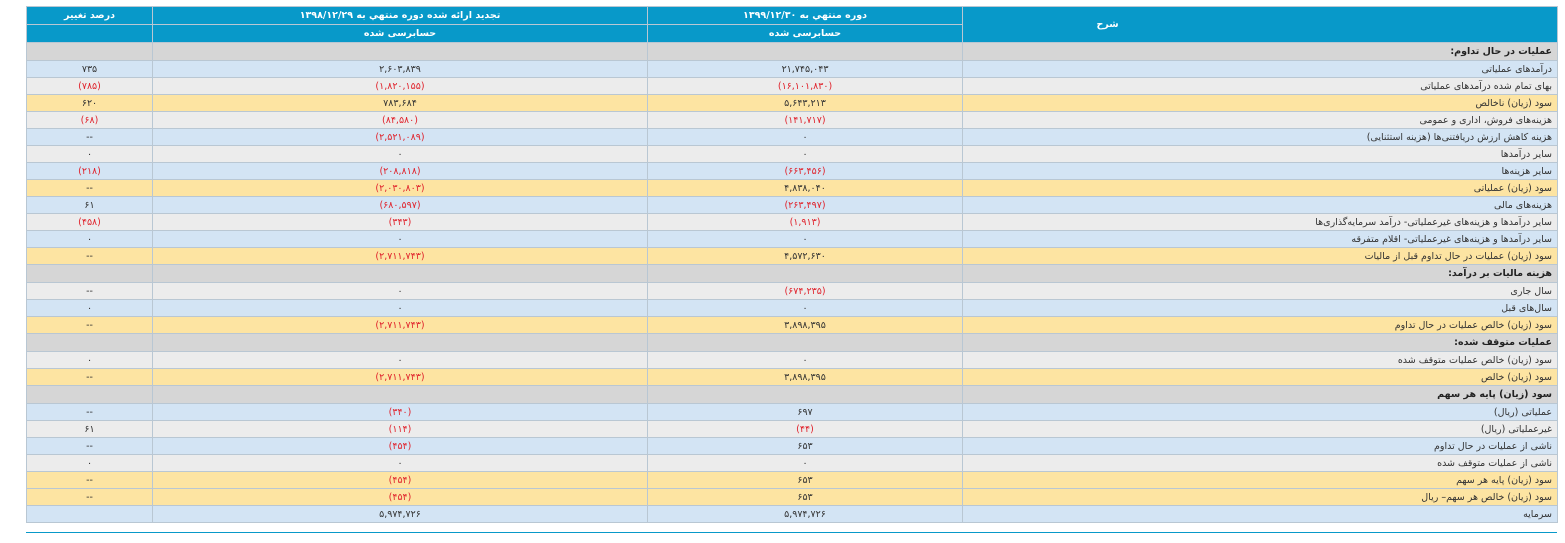 This screenshot has height=543, width=1565. I want to click on header-change-empty, so click(89, 33).